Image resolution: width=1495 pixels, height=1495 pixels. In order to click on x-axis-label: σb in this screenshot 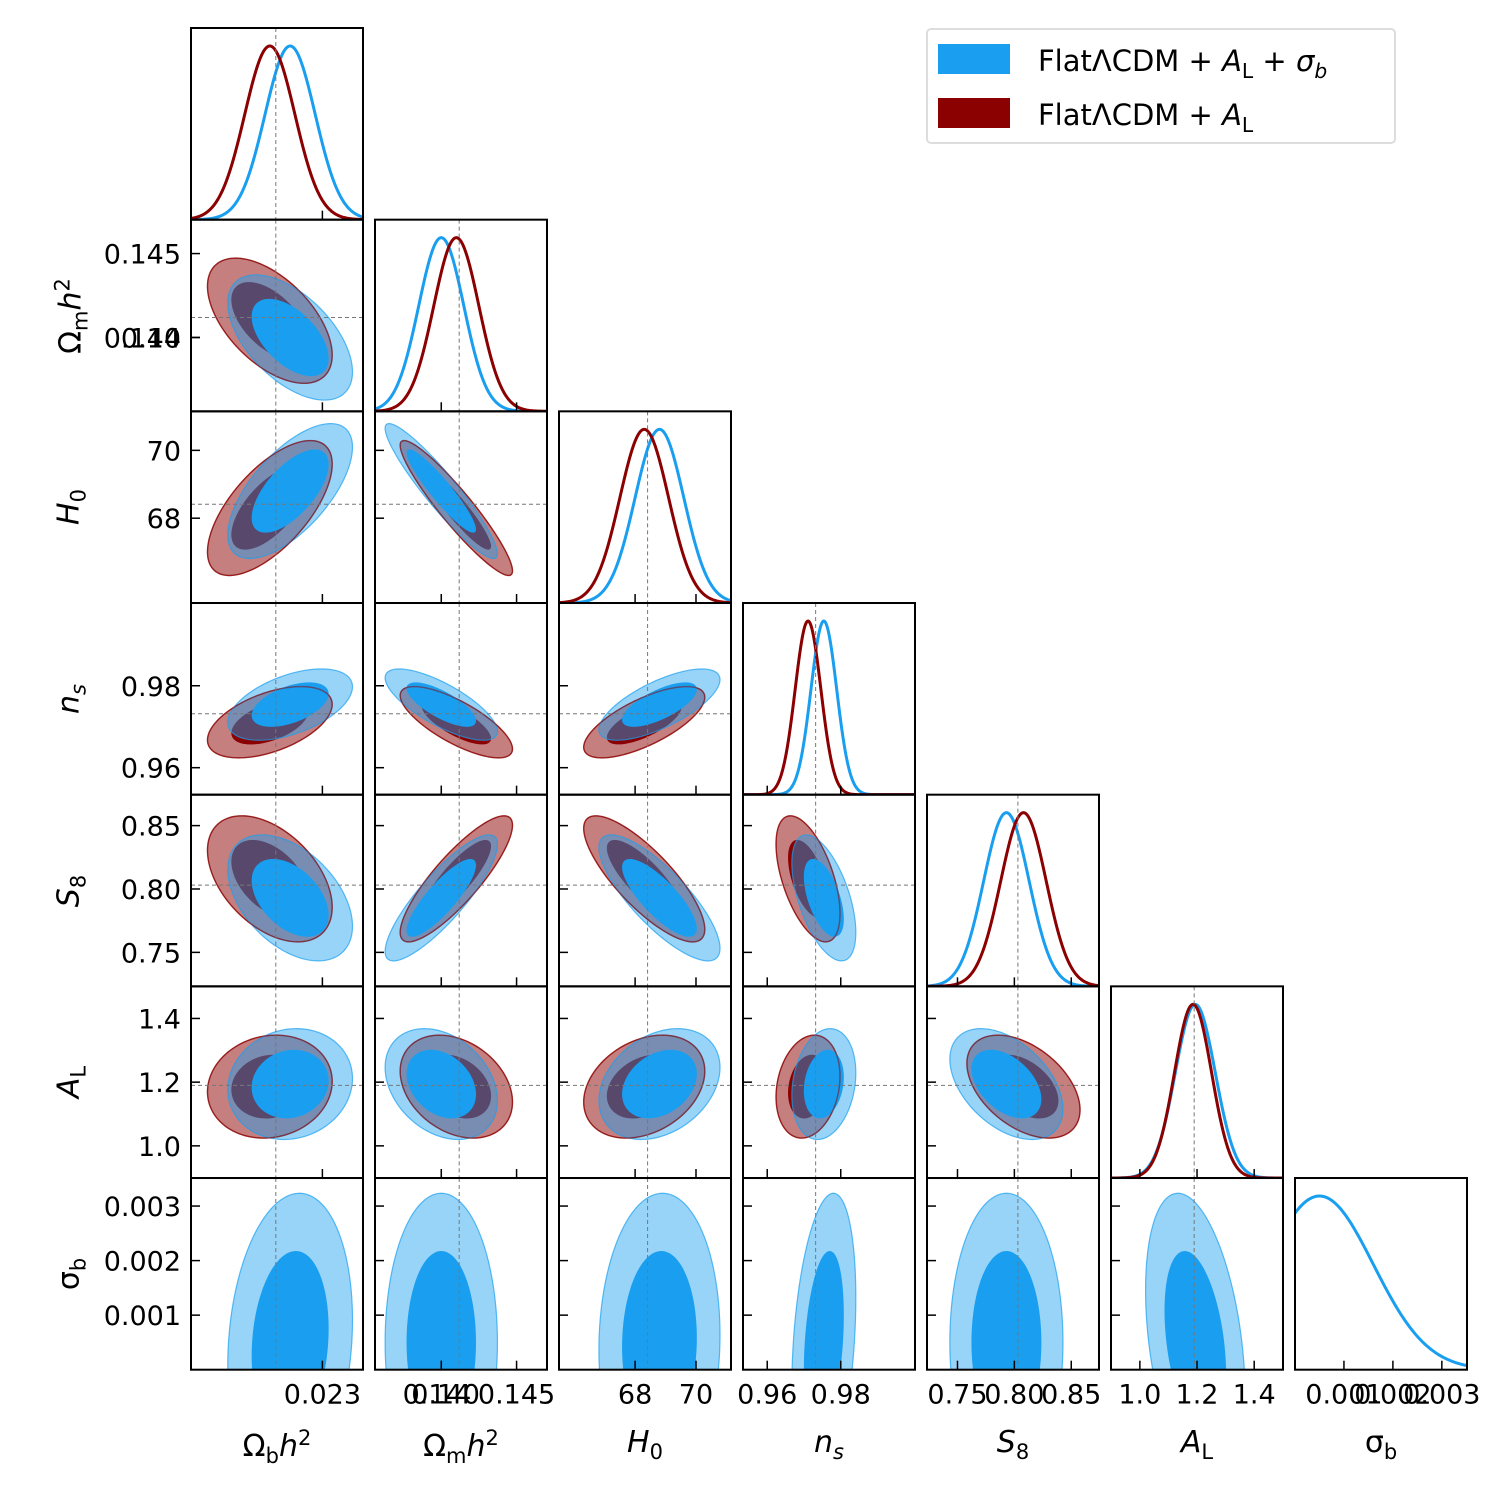, I will do `click(1381, 1444)`.